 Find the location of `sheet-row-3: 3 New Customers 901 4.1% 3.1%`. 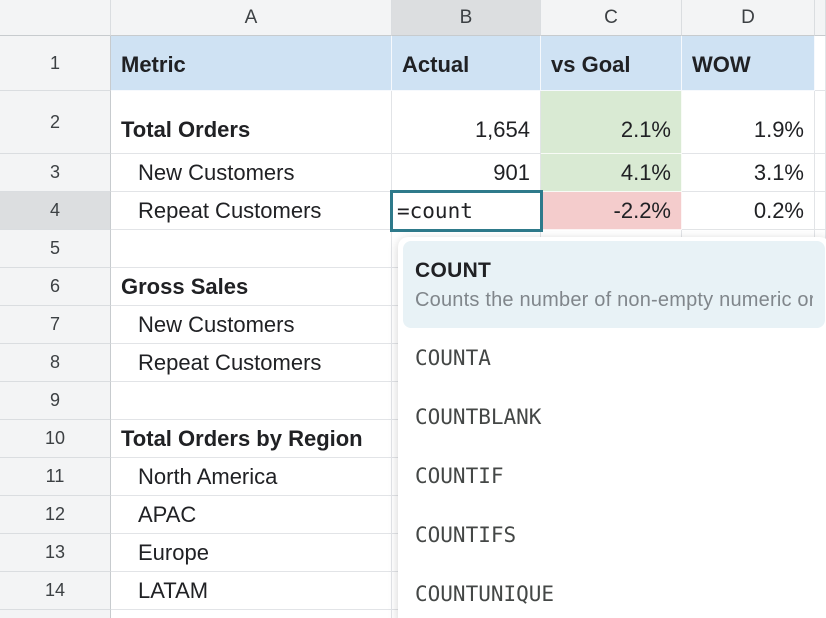

sheet-row-3: 3 New Customers 901 4.1% 3.1% is located at coordinates (413, 173).